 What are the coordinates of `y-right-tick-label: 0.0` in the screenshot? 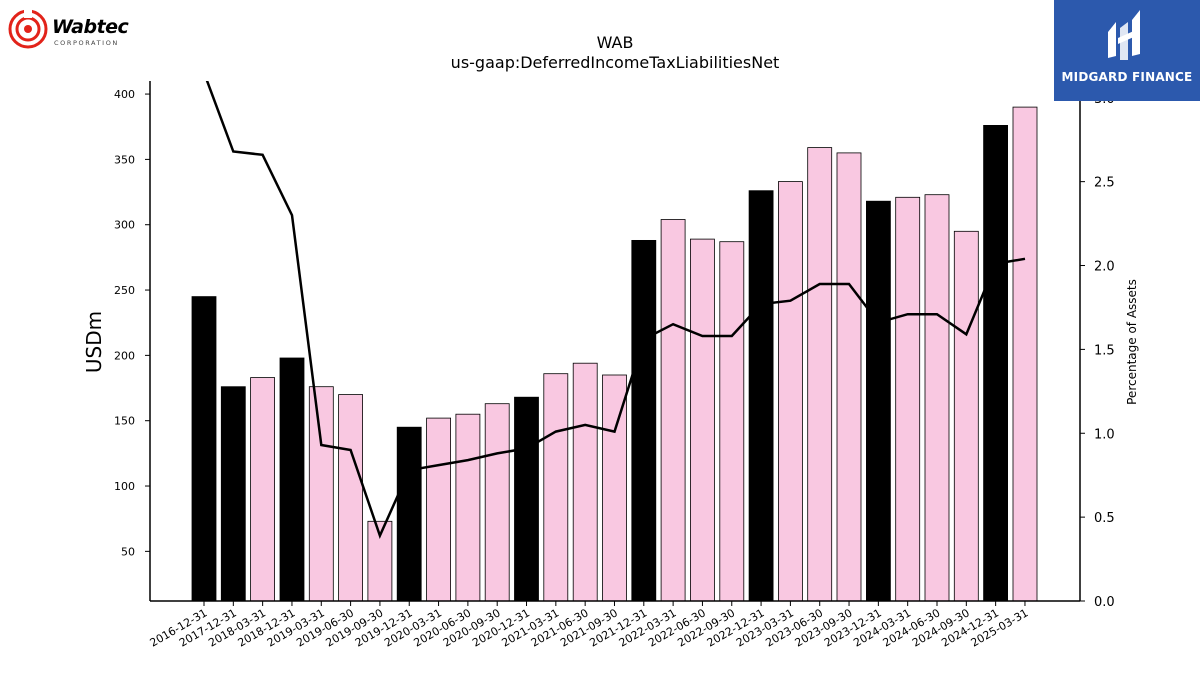 It's located at (1104, 602).